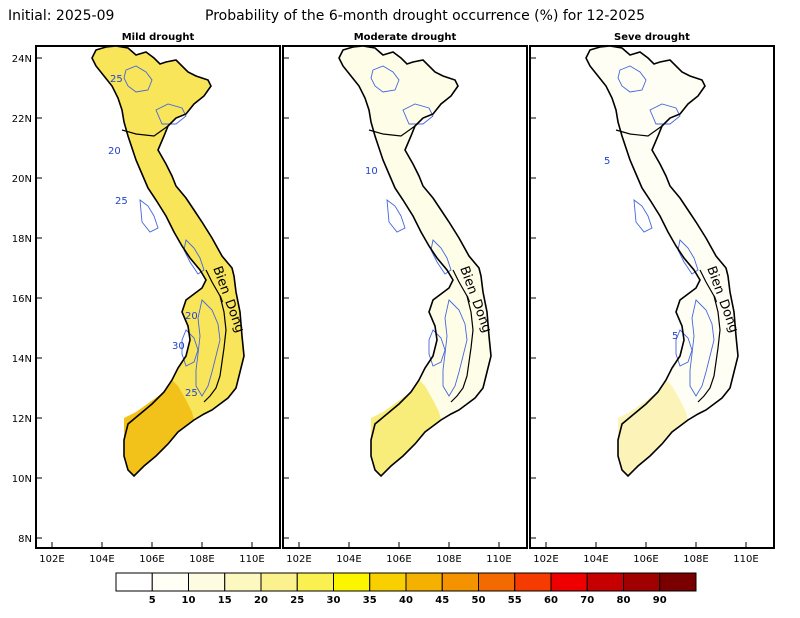  I want to click on lat-tick-label: 24N, so click(22, 59).